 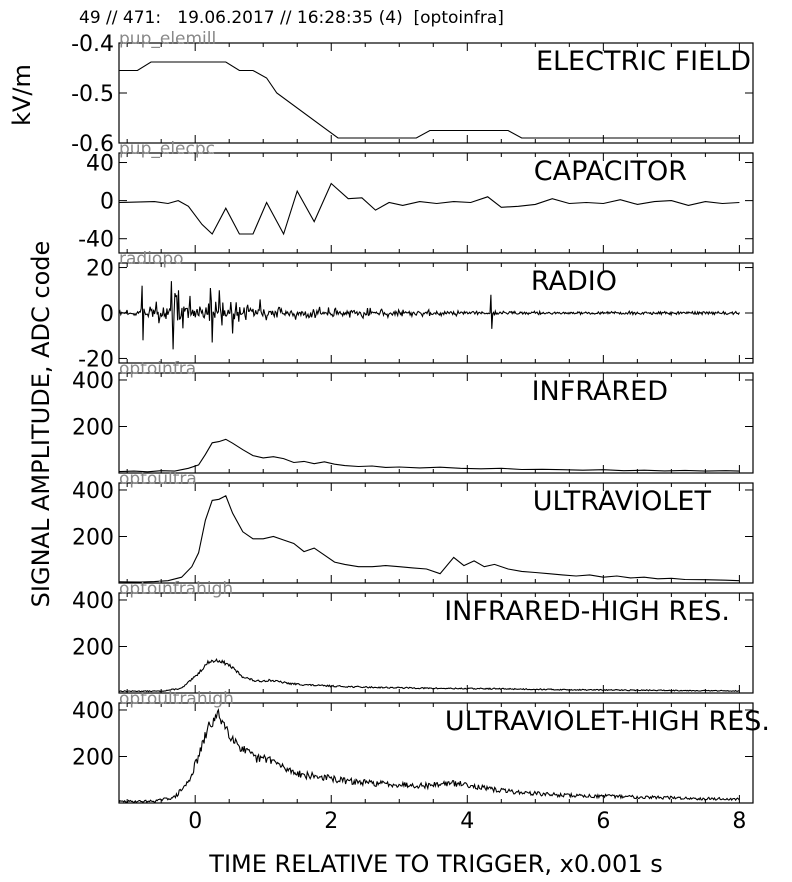 I want to click on y-axis-label: SIGNAL AMPLITUDE, ADC code, so click(x=41, y=424).